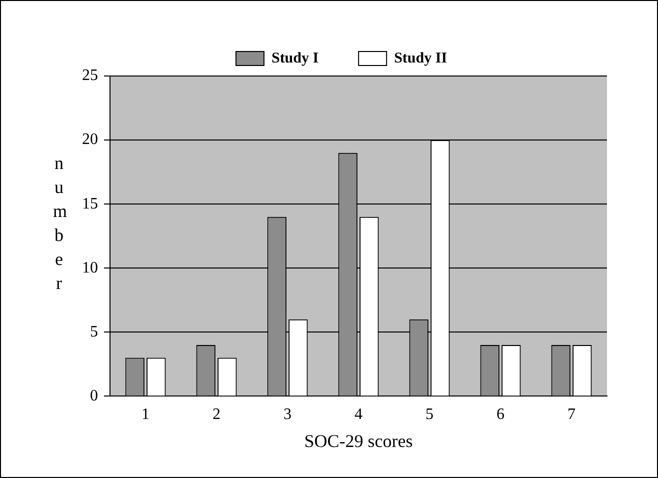 Image resolution: width=658 pixels, height=478 pixels. What do you see at coordinates (90, 75) in the screenshot?
I see `y-tick-label: 25` at bounding box center [90, 75].